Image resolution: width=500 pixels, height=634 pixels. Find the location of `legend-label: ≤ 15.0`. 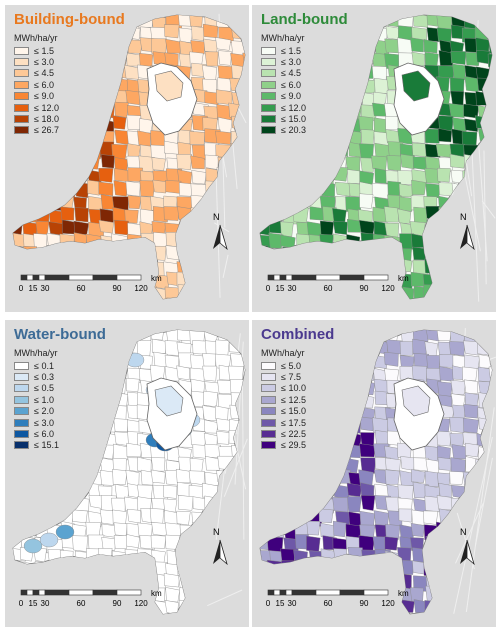

legend-label: ≤ 15.0 is located at coordinates (293, 119).